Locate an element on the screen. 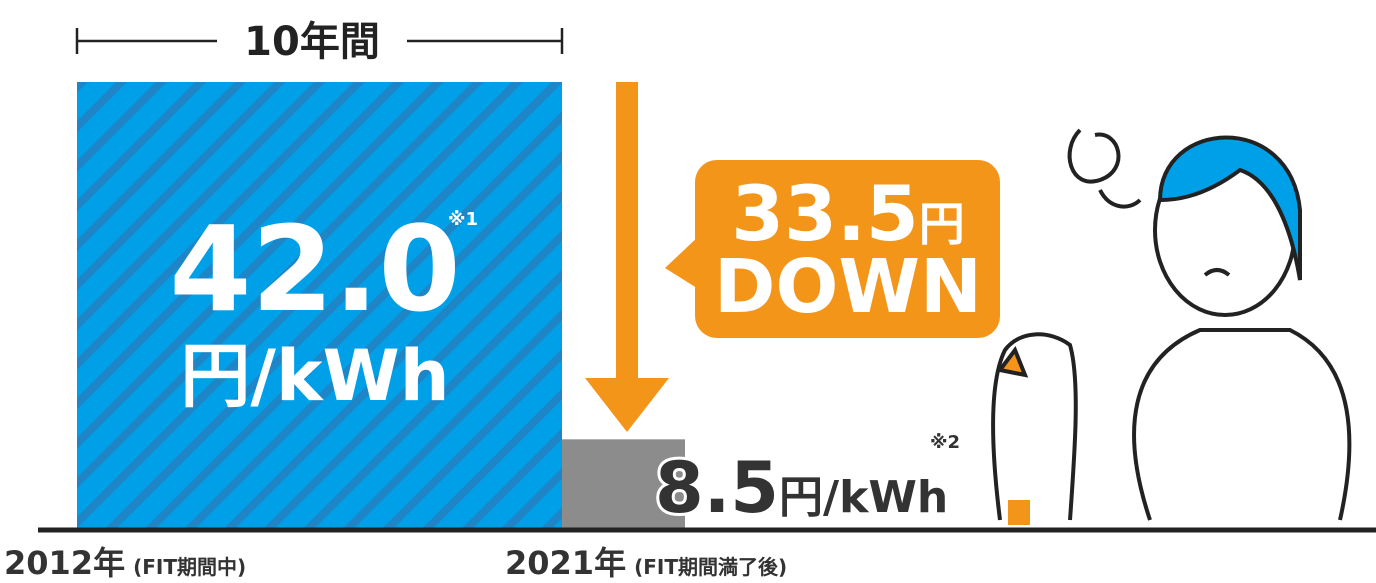 This screenshot has height=583, width=1376. period-bracket is located at coordinates (319, 41).